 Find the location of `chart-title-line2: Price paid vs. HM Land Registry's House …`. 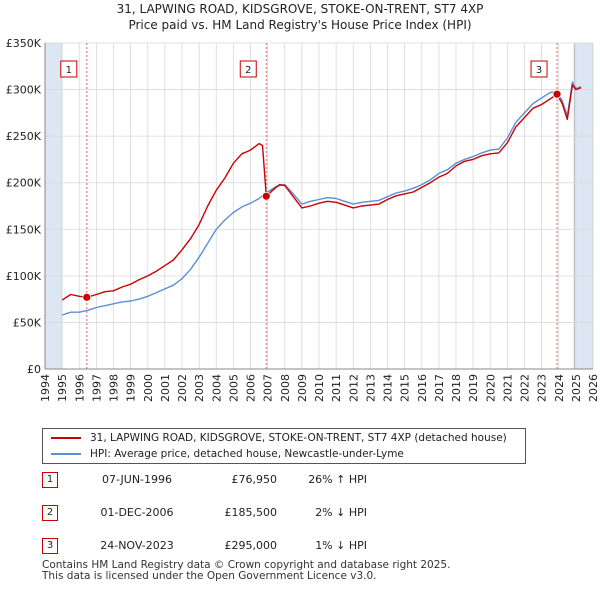

chart-title-line2: Price paid vs. HM Land Registry's House … is located at coordinates (300, 25).